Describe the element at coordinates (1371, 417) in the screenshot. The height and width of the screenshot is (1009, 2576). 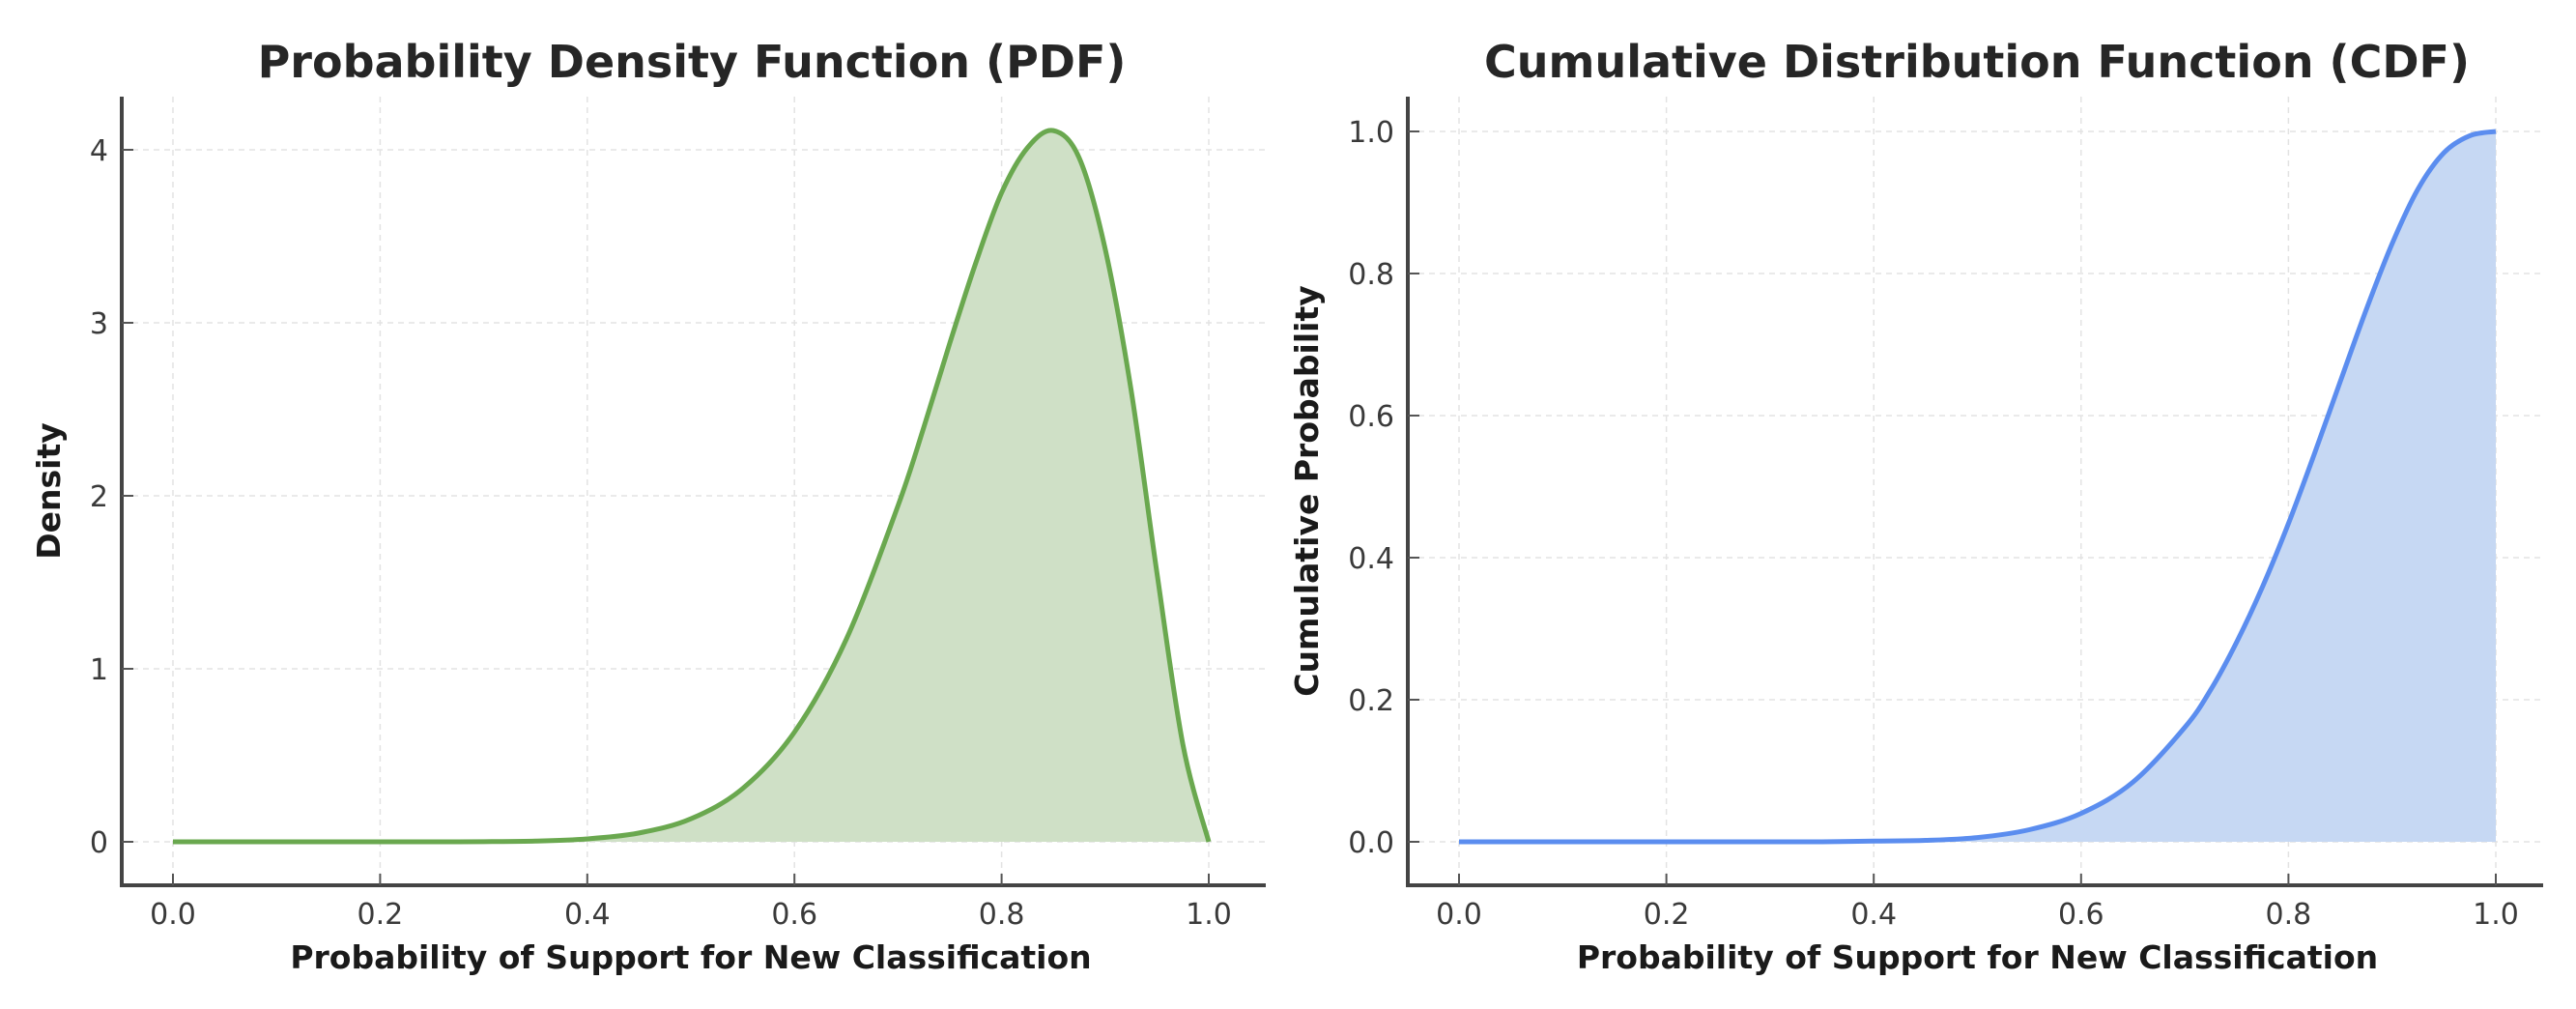
I see `y-tick-label: 0.6` at that location.